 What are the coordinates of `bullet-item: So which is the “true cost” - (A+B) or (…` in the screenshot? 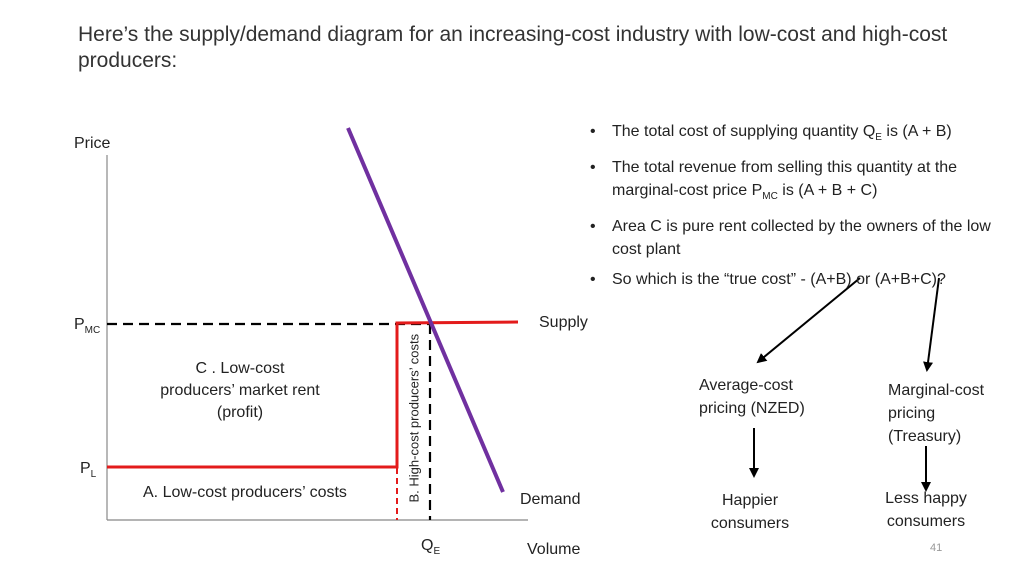 It's located at (800, 279).